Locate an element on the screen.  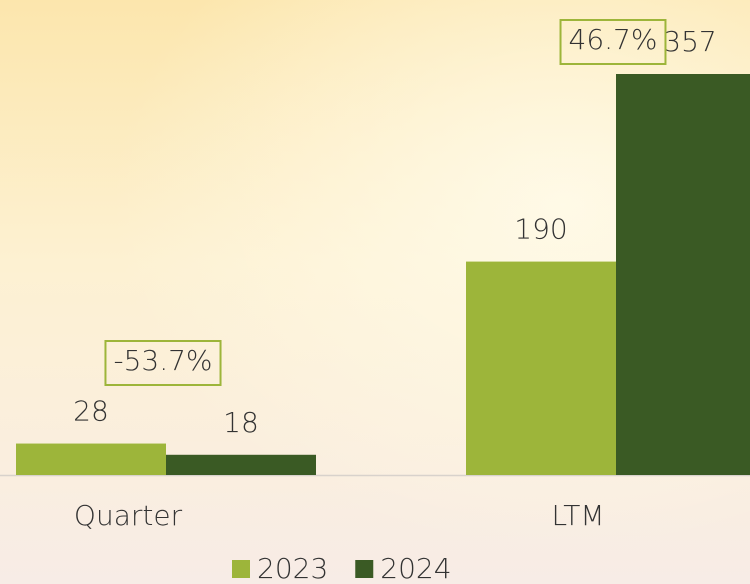
data-label: 18 is located at coordinates (241, 422).